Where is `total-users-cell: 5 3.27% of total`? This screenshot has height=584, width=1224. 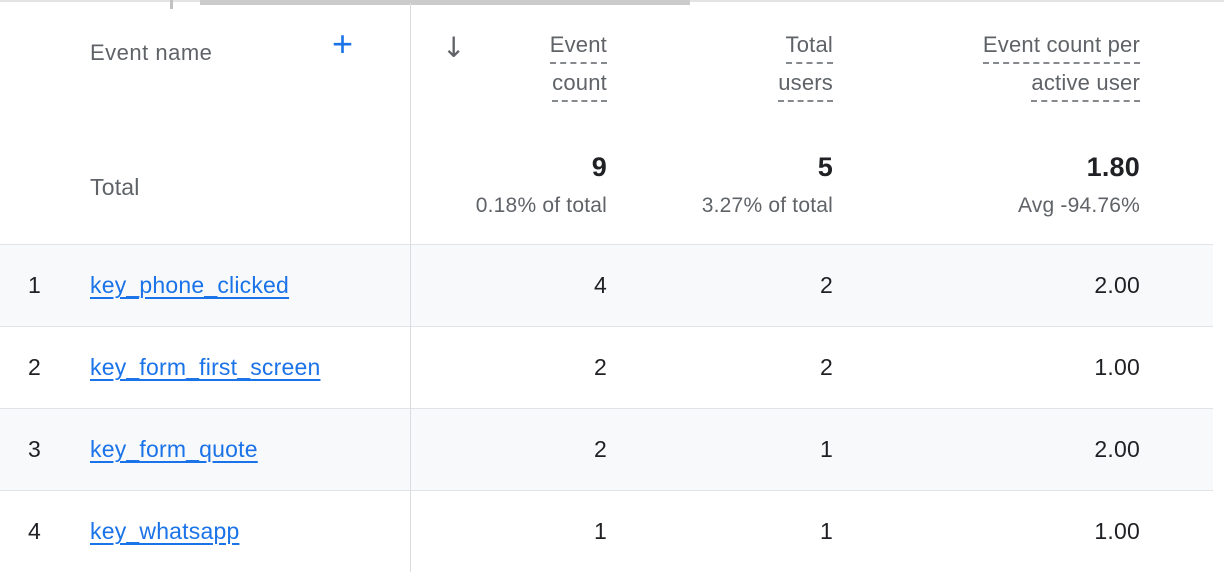 total-users-cell: 5 3.27% of total is located at coordinates (720, 187).